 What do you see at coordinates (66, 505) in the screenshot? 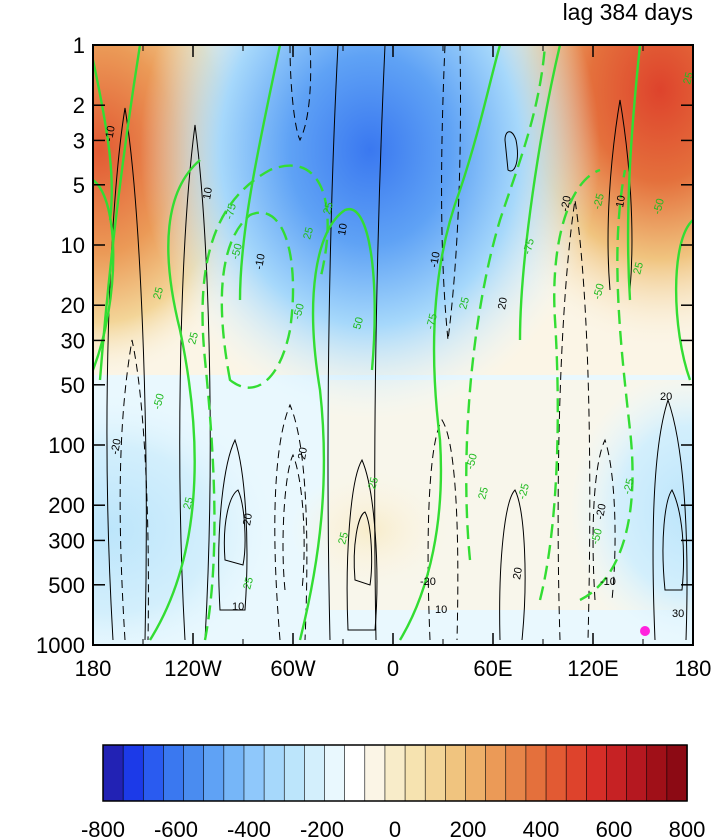
I see `y-tick-label: 200` at bounding box center [66, 505].